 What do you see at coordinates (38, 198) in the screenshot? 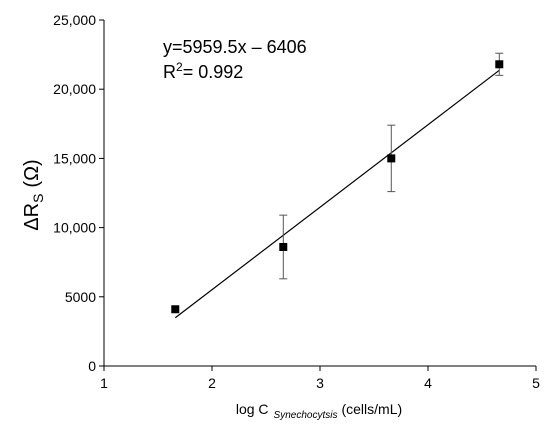
I see `y-axis-title-subscript: S` at bounding box center [38, 198].